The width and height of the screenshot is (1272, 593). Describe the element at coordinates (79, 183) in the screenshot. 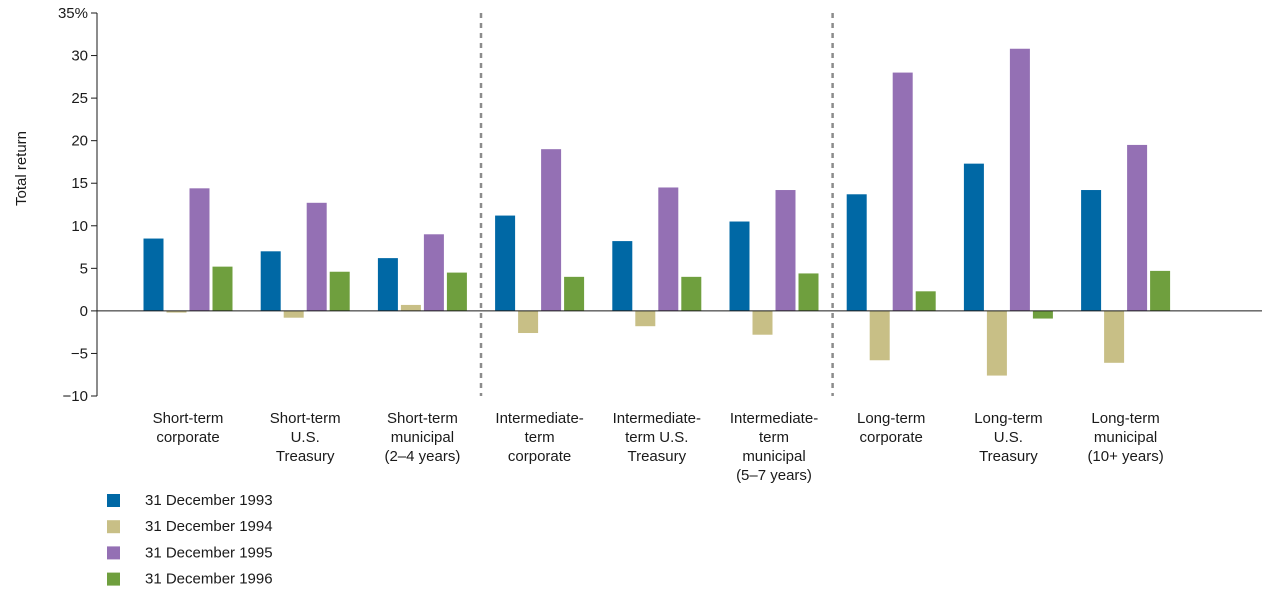

I see `y-tick-label: 15` at that location.